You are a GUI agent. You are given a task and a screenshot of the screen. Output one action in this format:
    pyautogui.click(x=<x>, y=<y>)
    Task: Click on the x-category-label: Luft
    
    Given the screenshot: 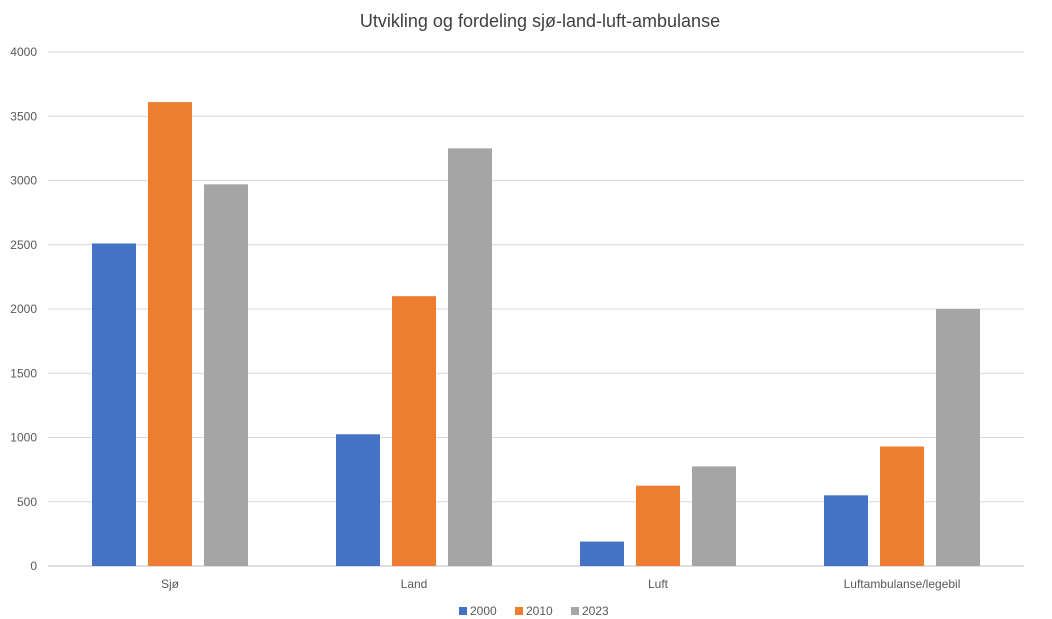 What is the action you would take?
    pyautogui.click(x=658, y=584)
    